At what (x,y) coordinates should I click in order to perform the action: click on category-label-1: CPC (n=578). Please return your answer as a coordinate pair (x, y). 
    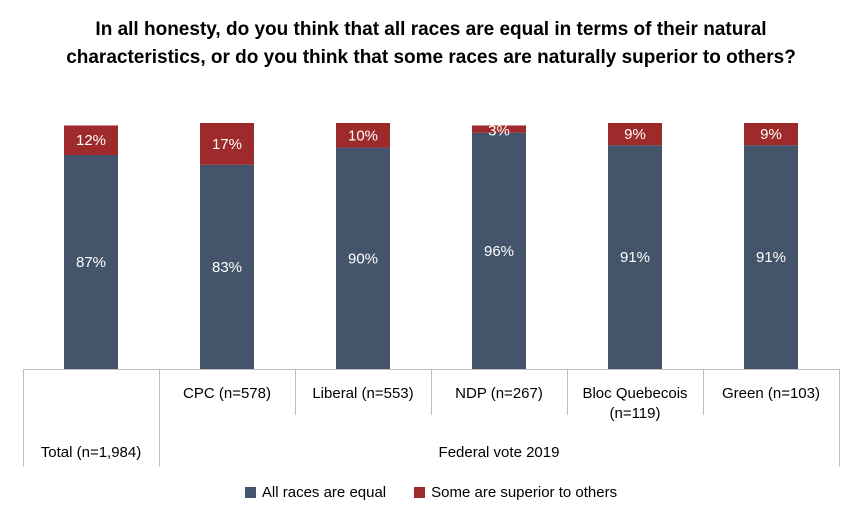
    Looking at the image, I should click on (227, 393).